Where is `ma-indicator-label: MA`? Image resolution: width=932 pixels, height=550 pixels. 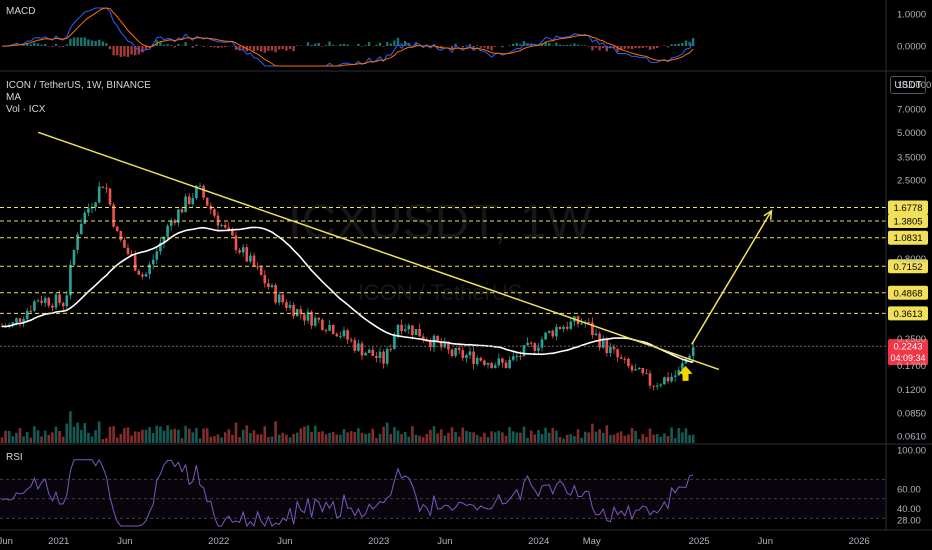 ma-indicator-label: MA is located at coordinates (13, 97).